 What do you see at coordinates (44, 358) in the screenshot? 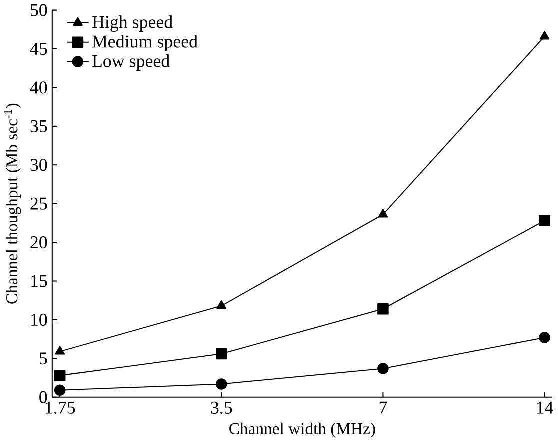
I see `y-tick-label: 5` at bounding box center [44, 358].